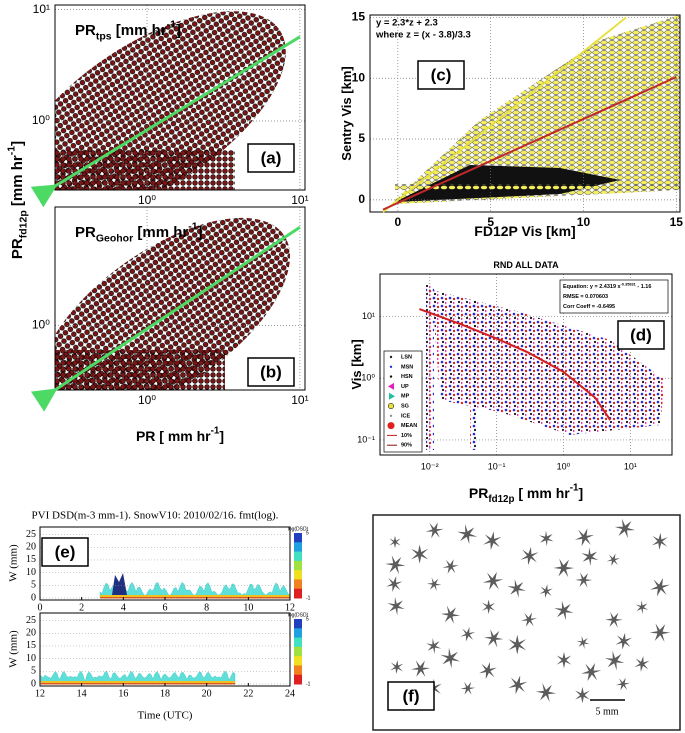 The width and height of the screenshot is (685, 733). I want to click on legend-label: MEAN, so click(409, 426).